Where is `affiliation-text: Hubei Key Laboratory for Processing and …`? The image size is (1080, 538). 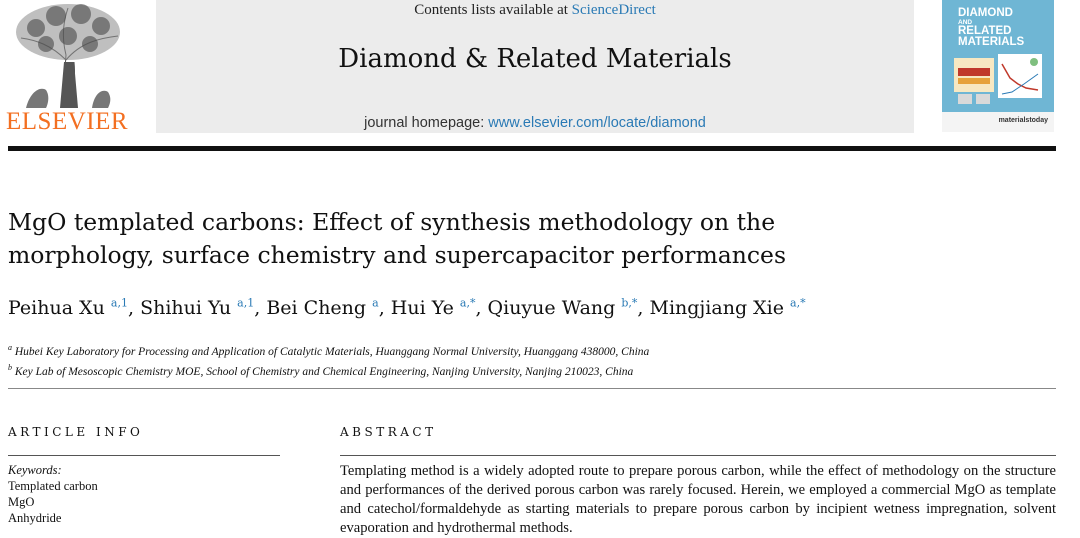 affiliation-text: Hubei Key Laboratory for Processing and … is located at coordinates (332, 351).